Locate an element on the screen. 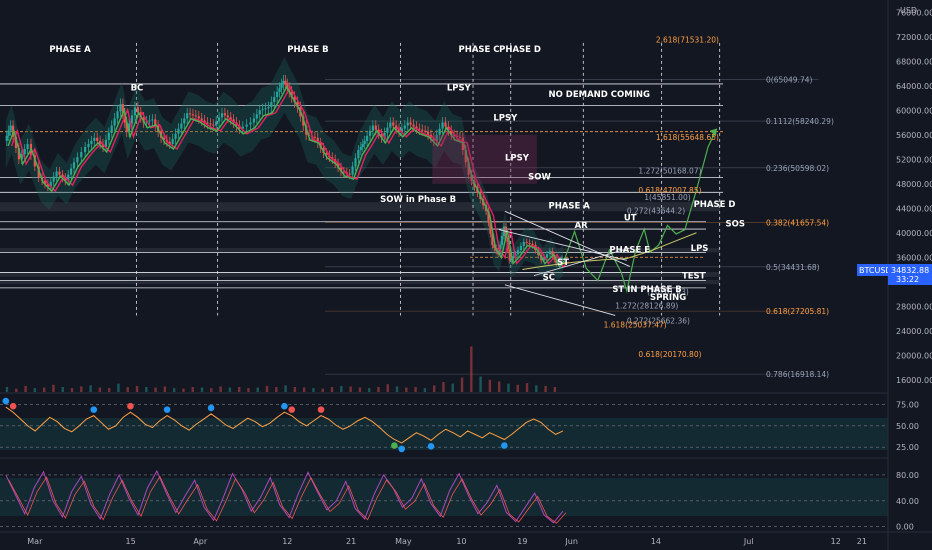 The width and height of the screenshot is (932, 550). fib-label: 2.618(71531.20) is located at coordinates (687, 40).